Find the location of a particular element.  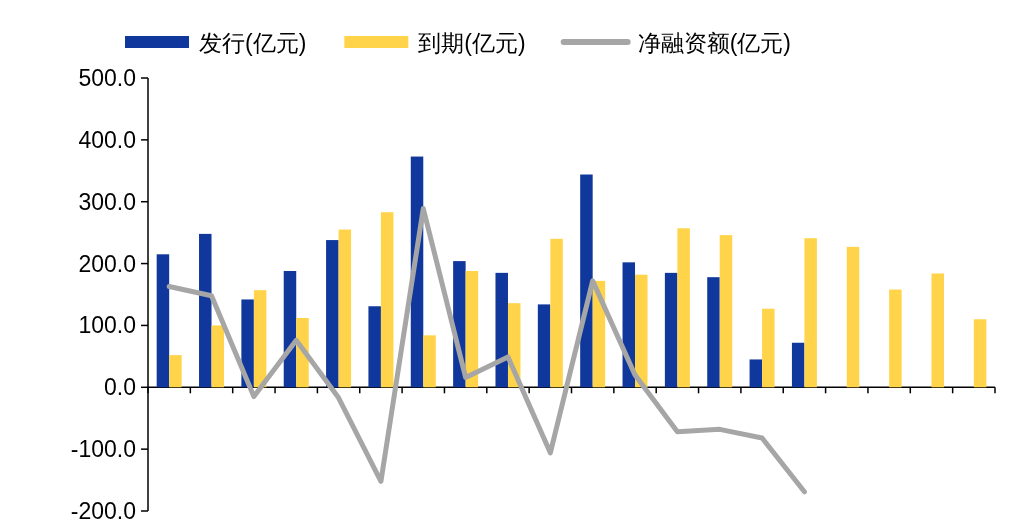

y-tick-label: -200.0 is located at coordinates (103, 511).